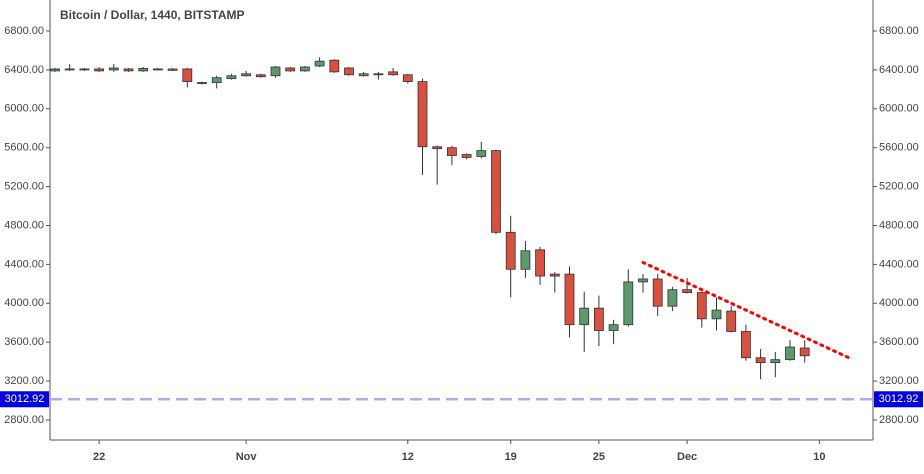 This screenshot has width=924, height=474. What do you see at coordinates (152, 15) in the screenshot?
I see `chart-title: Bitcoin / Dollar, 1440, BITSTAMP` at bounding box center [152, 15].